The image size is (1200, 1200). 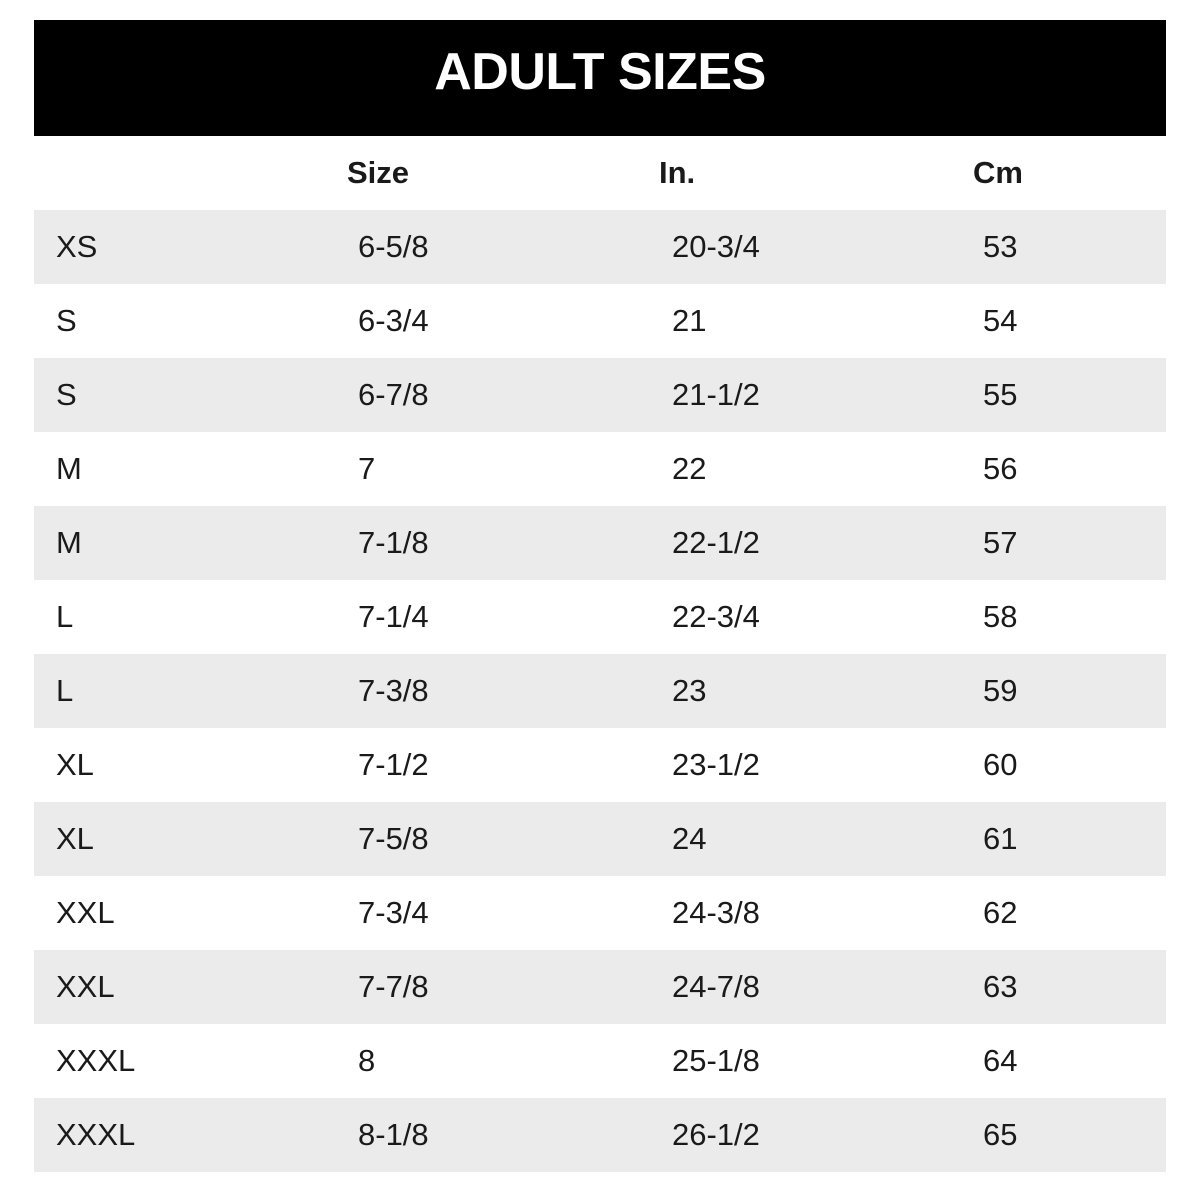 I want to click on hat-size-cell: 7-5/8, so click(x=393, y=838).